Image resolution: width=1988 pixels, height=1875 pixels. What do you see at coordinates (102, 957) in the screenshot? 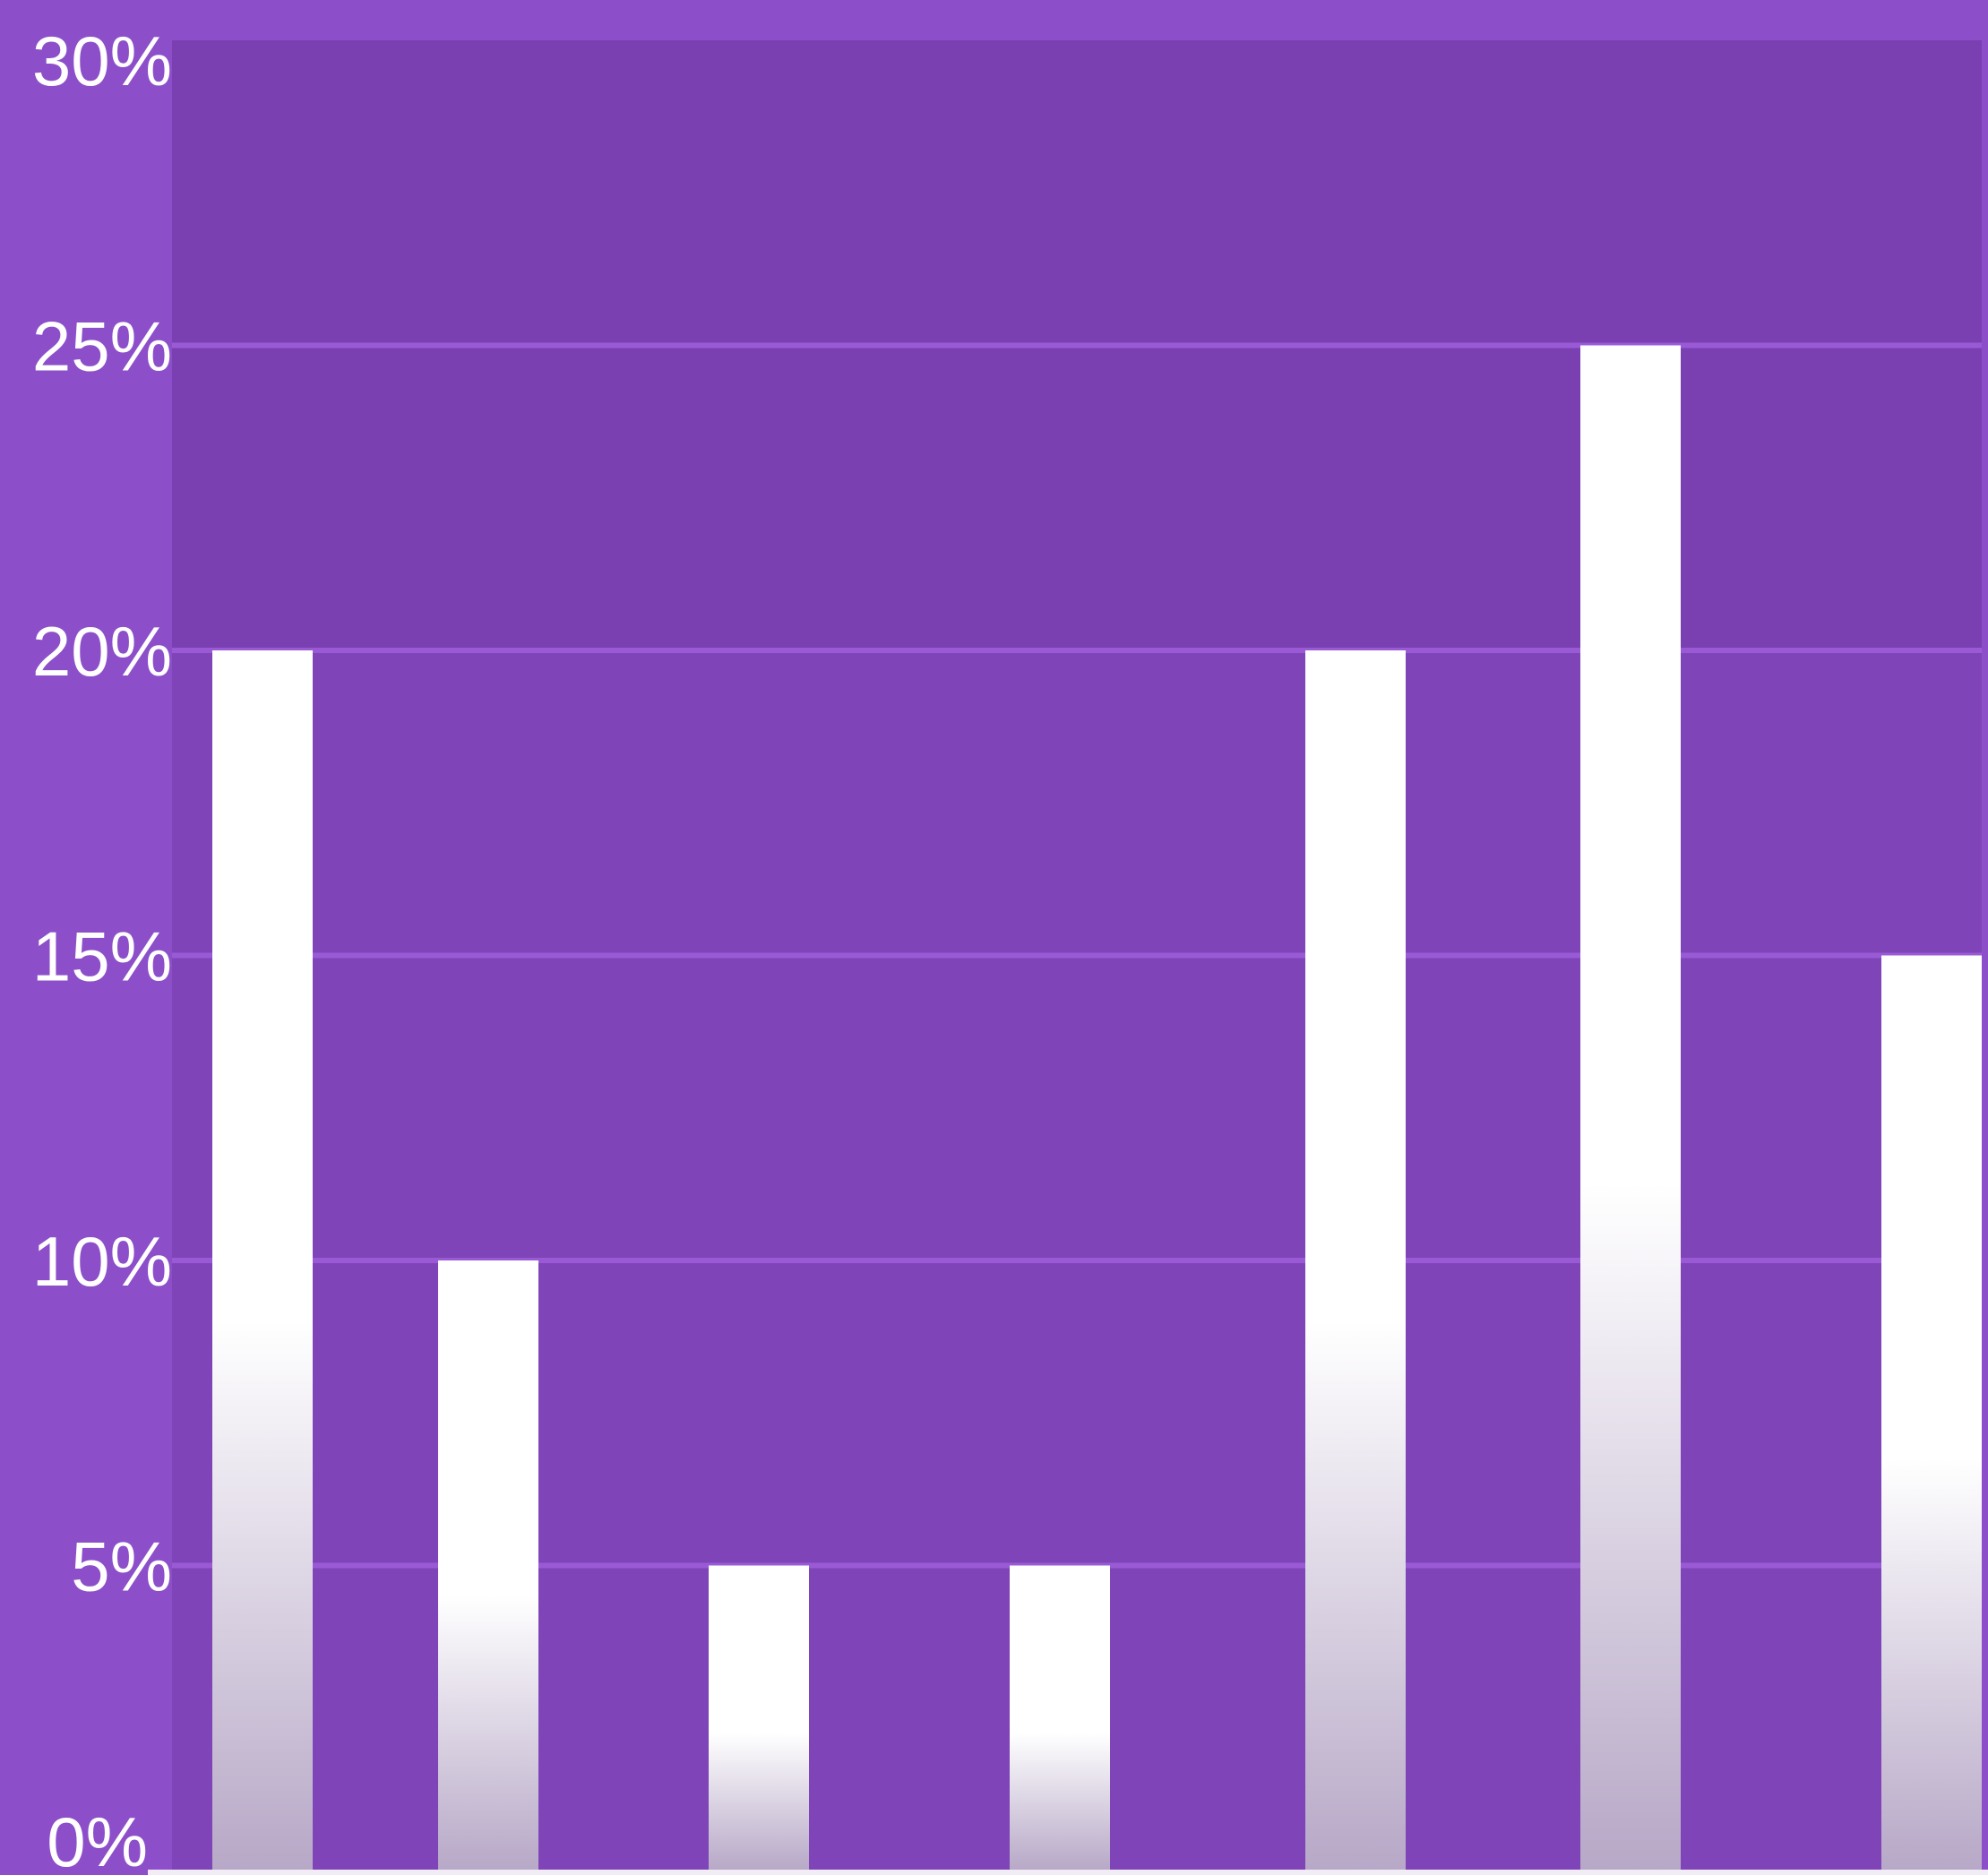
I see `y-tick-label: 15%` at bounding box center [102, 957].